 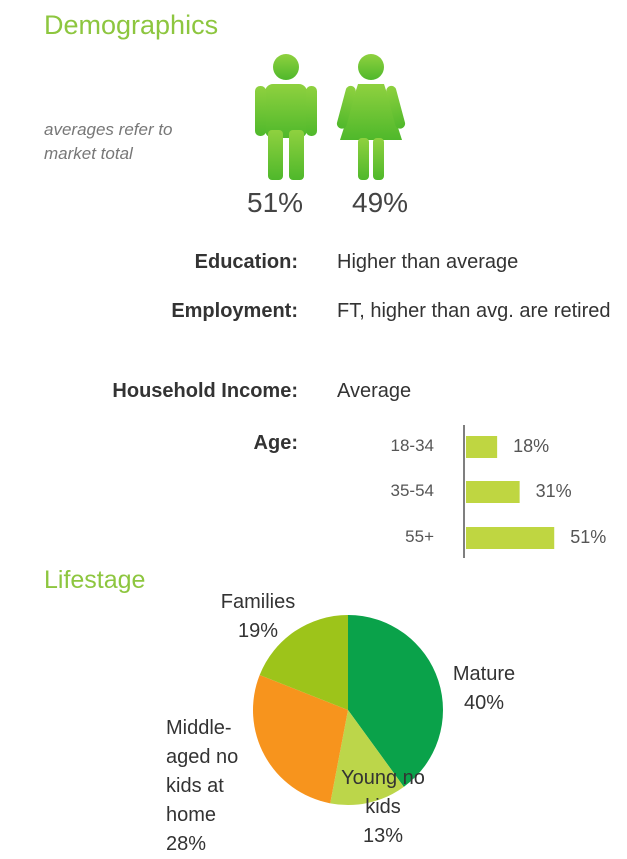 I want to click on row-label: Age:, so click(x=275, y=443).